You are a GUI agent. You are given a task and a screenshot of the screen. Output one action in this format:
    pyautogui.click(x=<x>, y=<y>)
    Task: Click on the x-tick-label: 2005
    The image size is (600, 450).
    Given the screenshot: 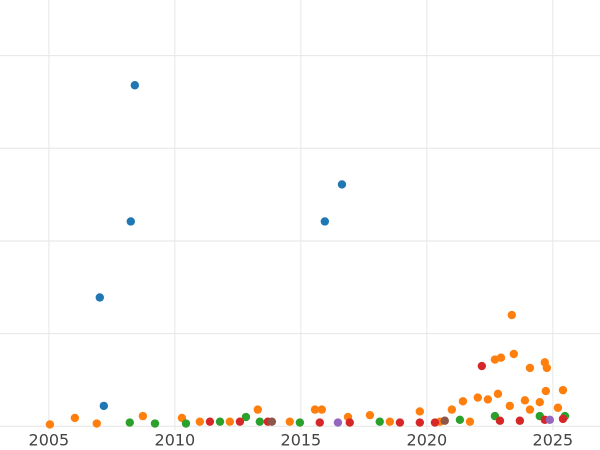 What is the action you would take?
    pyautogui.click(x=49, y=440)
    